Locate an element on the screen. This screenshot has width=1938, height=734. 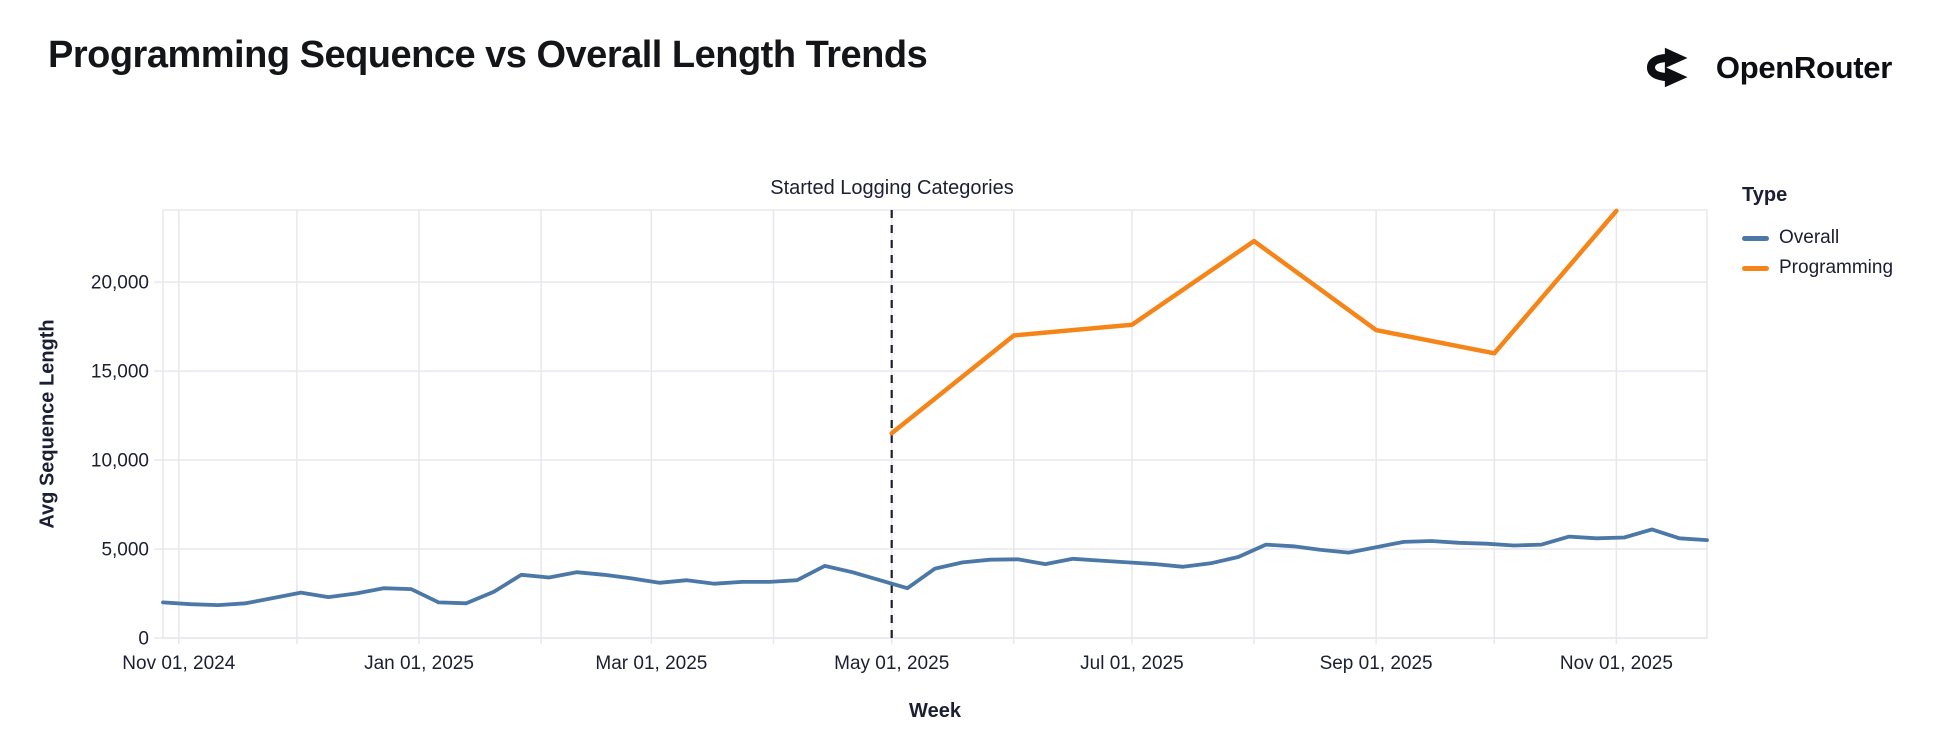
x-tick-label: Nov 01, 2025 is located at coordinates (1616, 663).